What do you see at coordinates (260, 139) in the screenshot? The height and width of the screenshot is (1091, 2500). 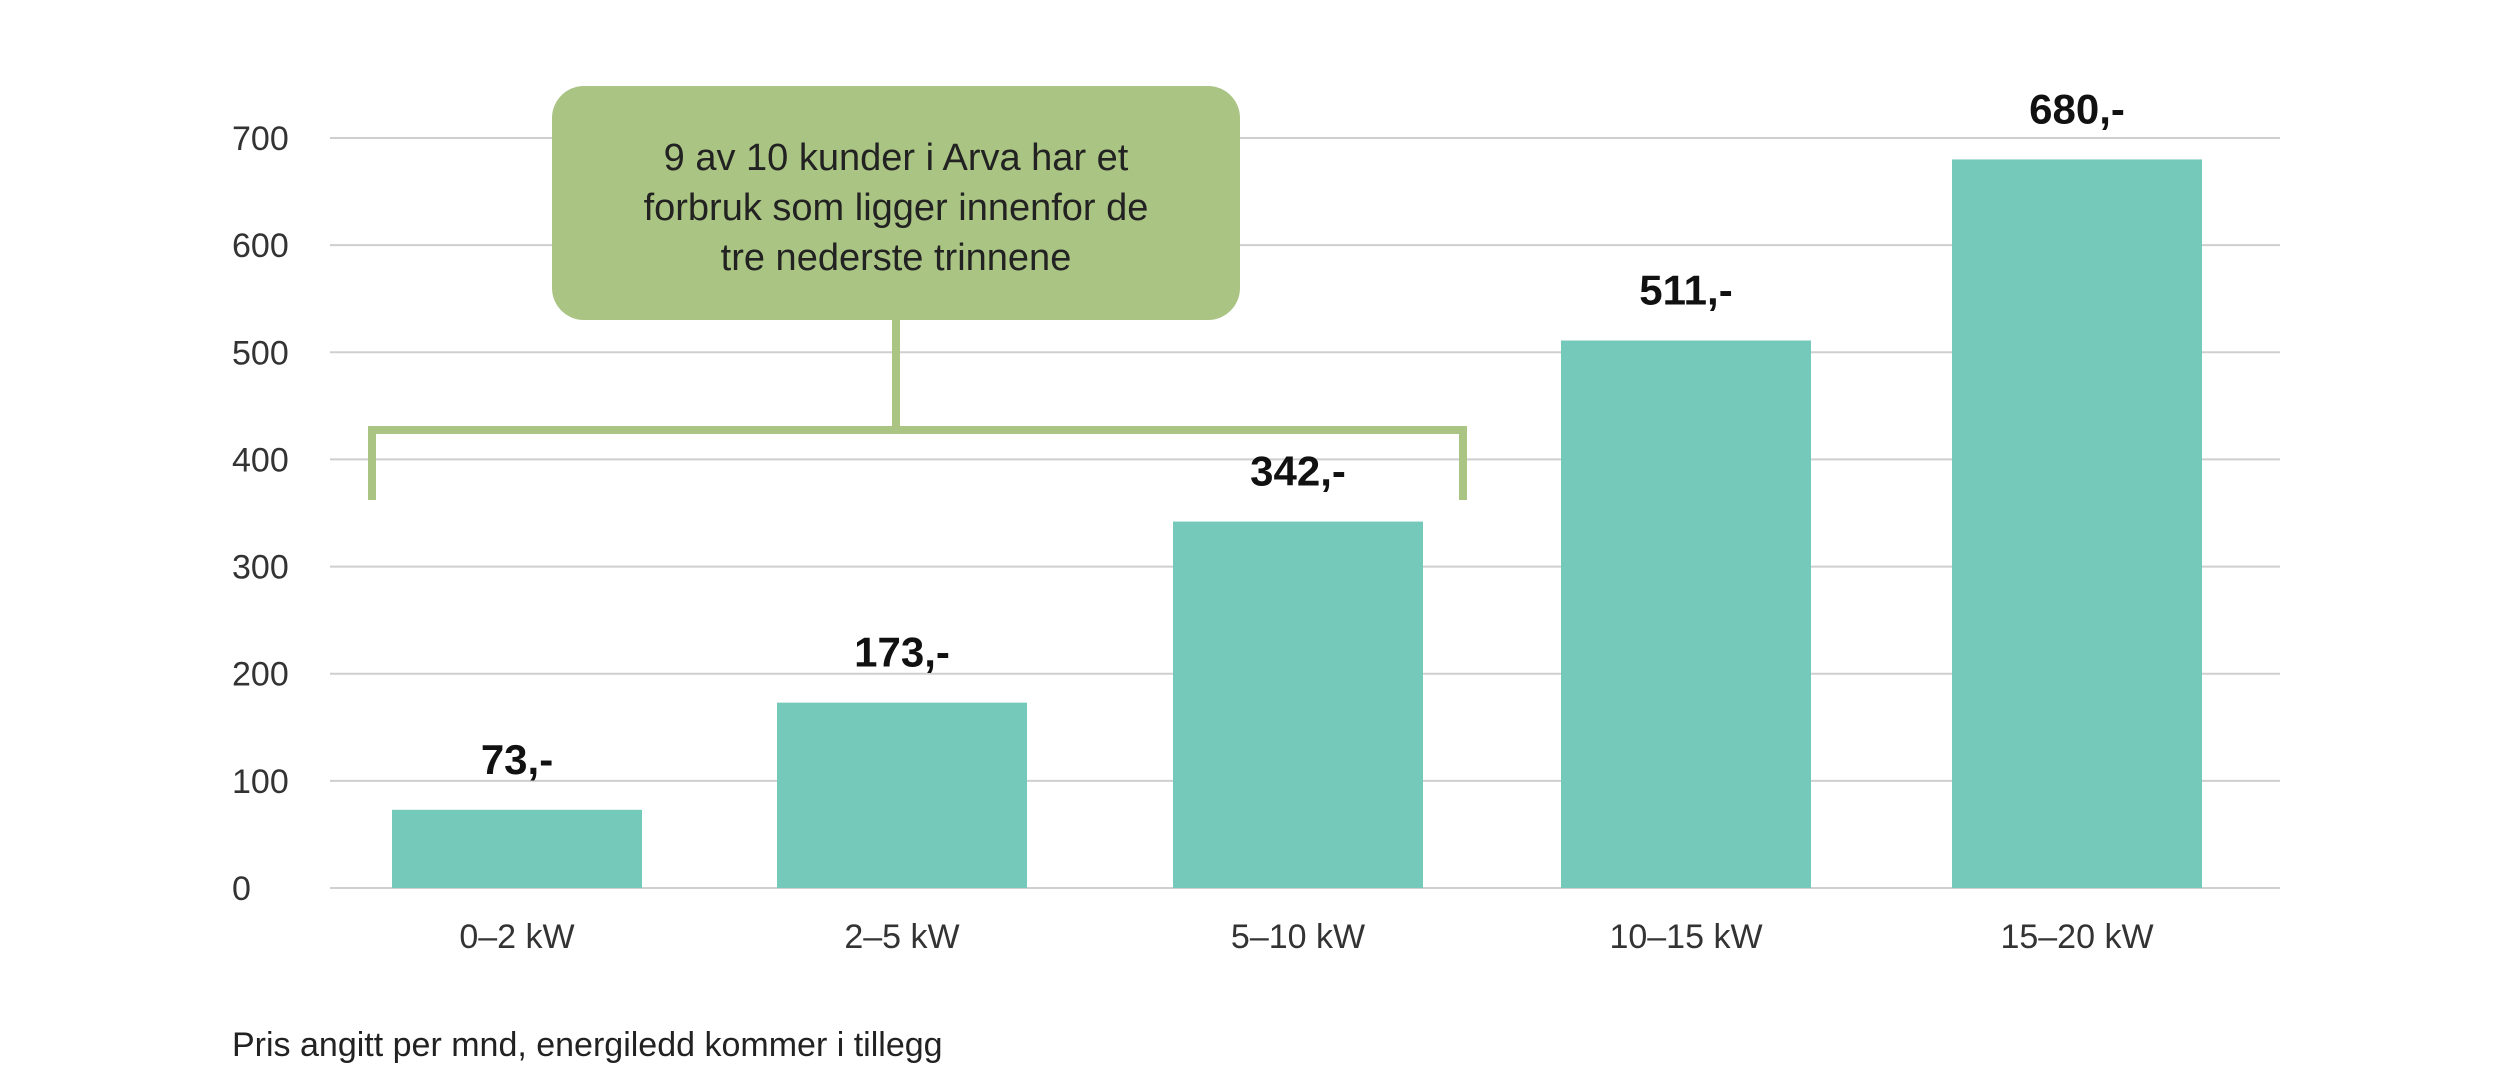 I see `y-tick-label: 700` at bounding box center [260, 139].